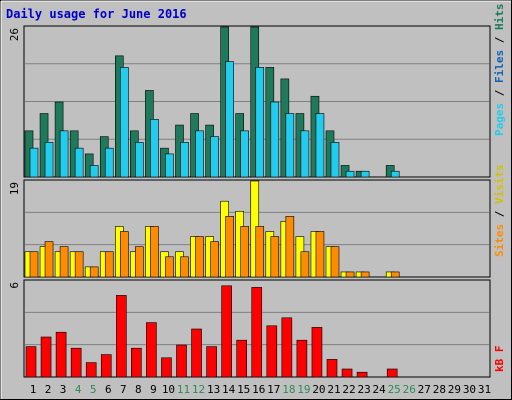 The width and height of the screenshot is (512, 400). What do you see at coordinates (499, 359) in the screenshot?
I see `legend-kbytes: kB F` at bounding box center [499, 359].